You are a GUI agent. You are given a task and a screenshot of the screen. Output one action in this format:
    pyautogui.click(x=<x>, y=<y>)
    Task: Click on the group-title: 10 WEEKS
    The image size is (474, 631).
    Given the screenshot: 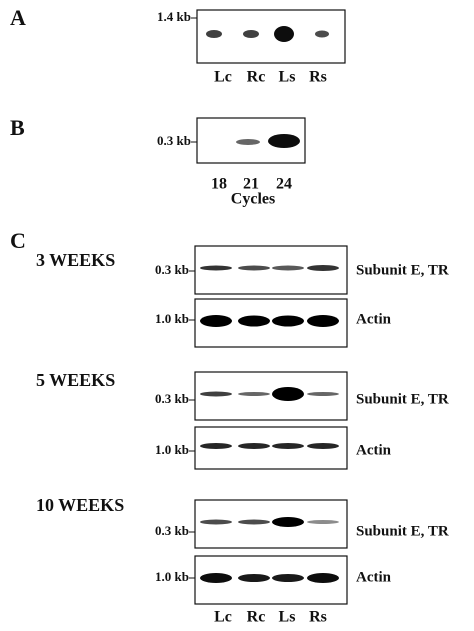 What is the action you would take?
    pyautogui.click(x=80, y=505)
    